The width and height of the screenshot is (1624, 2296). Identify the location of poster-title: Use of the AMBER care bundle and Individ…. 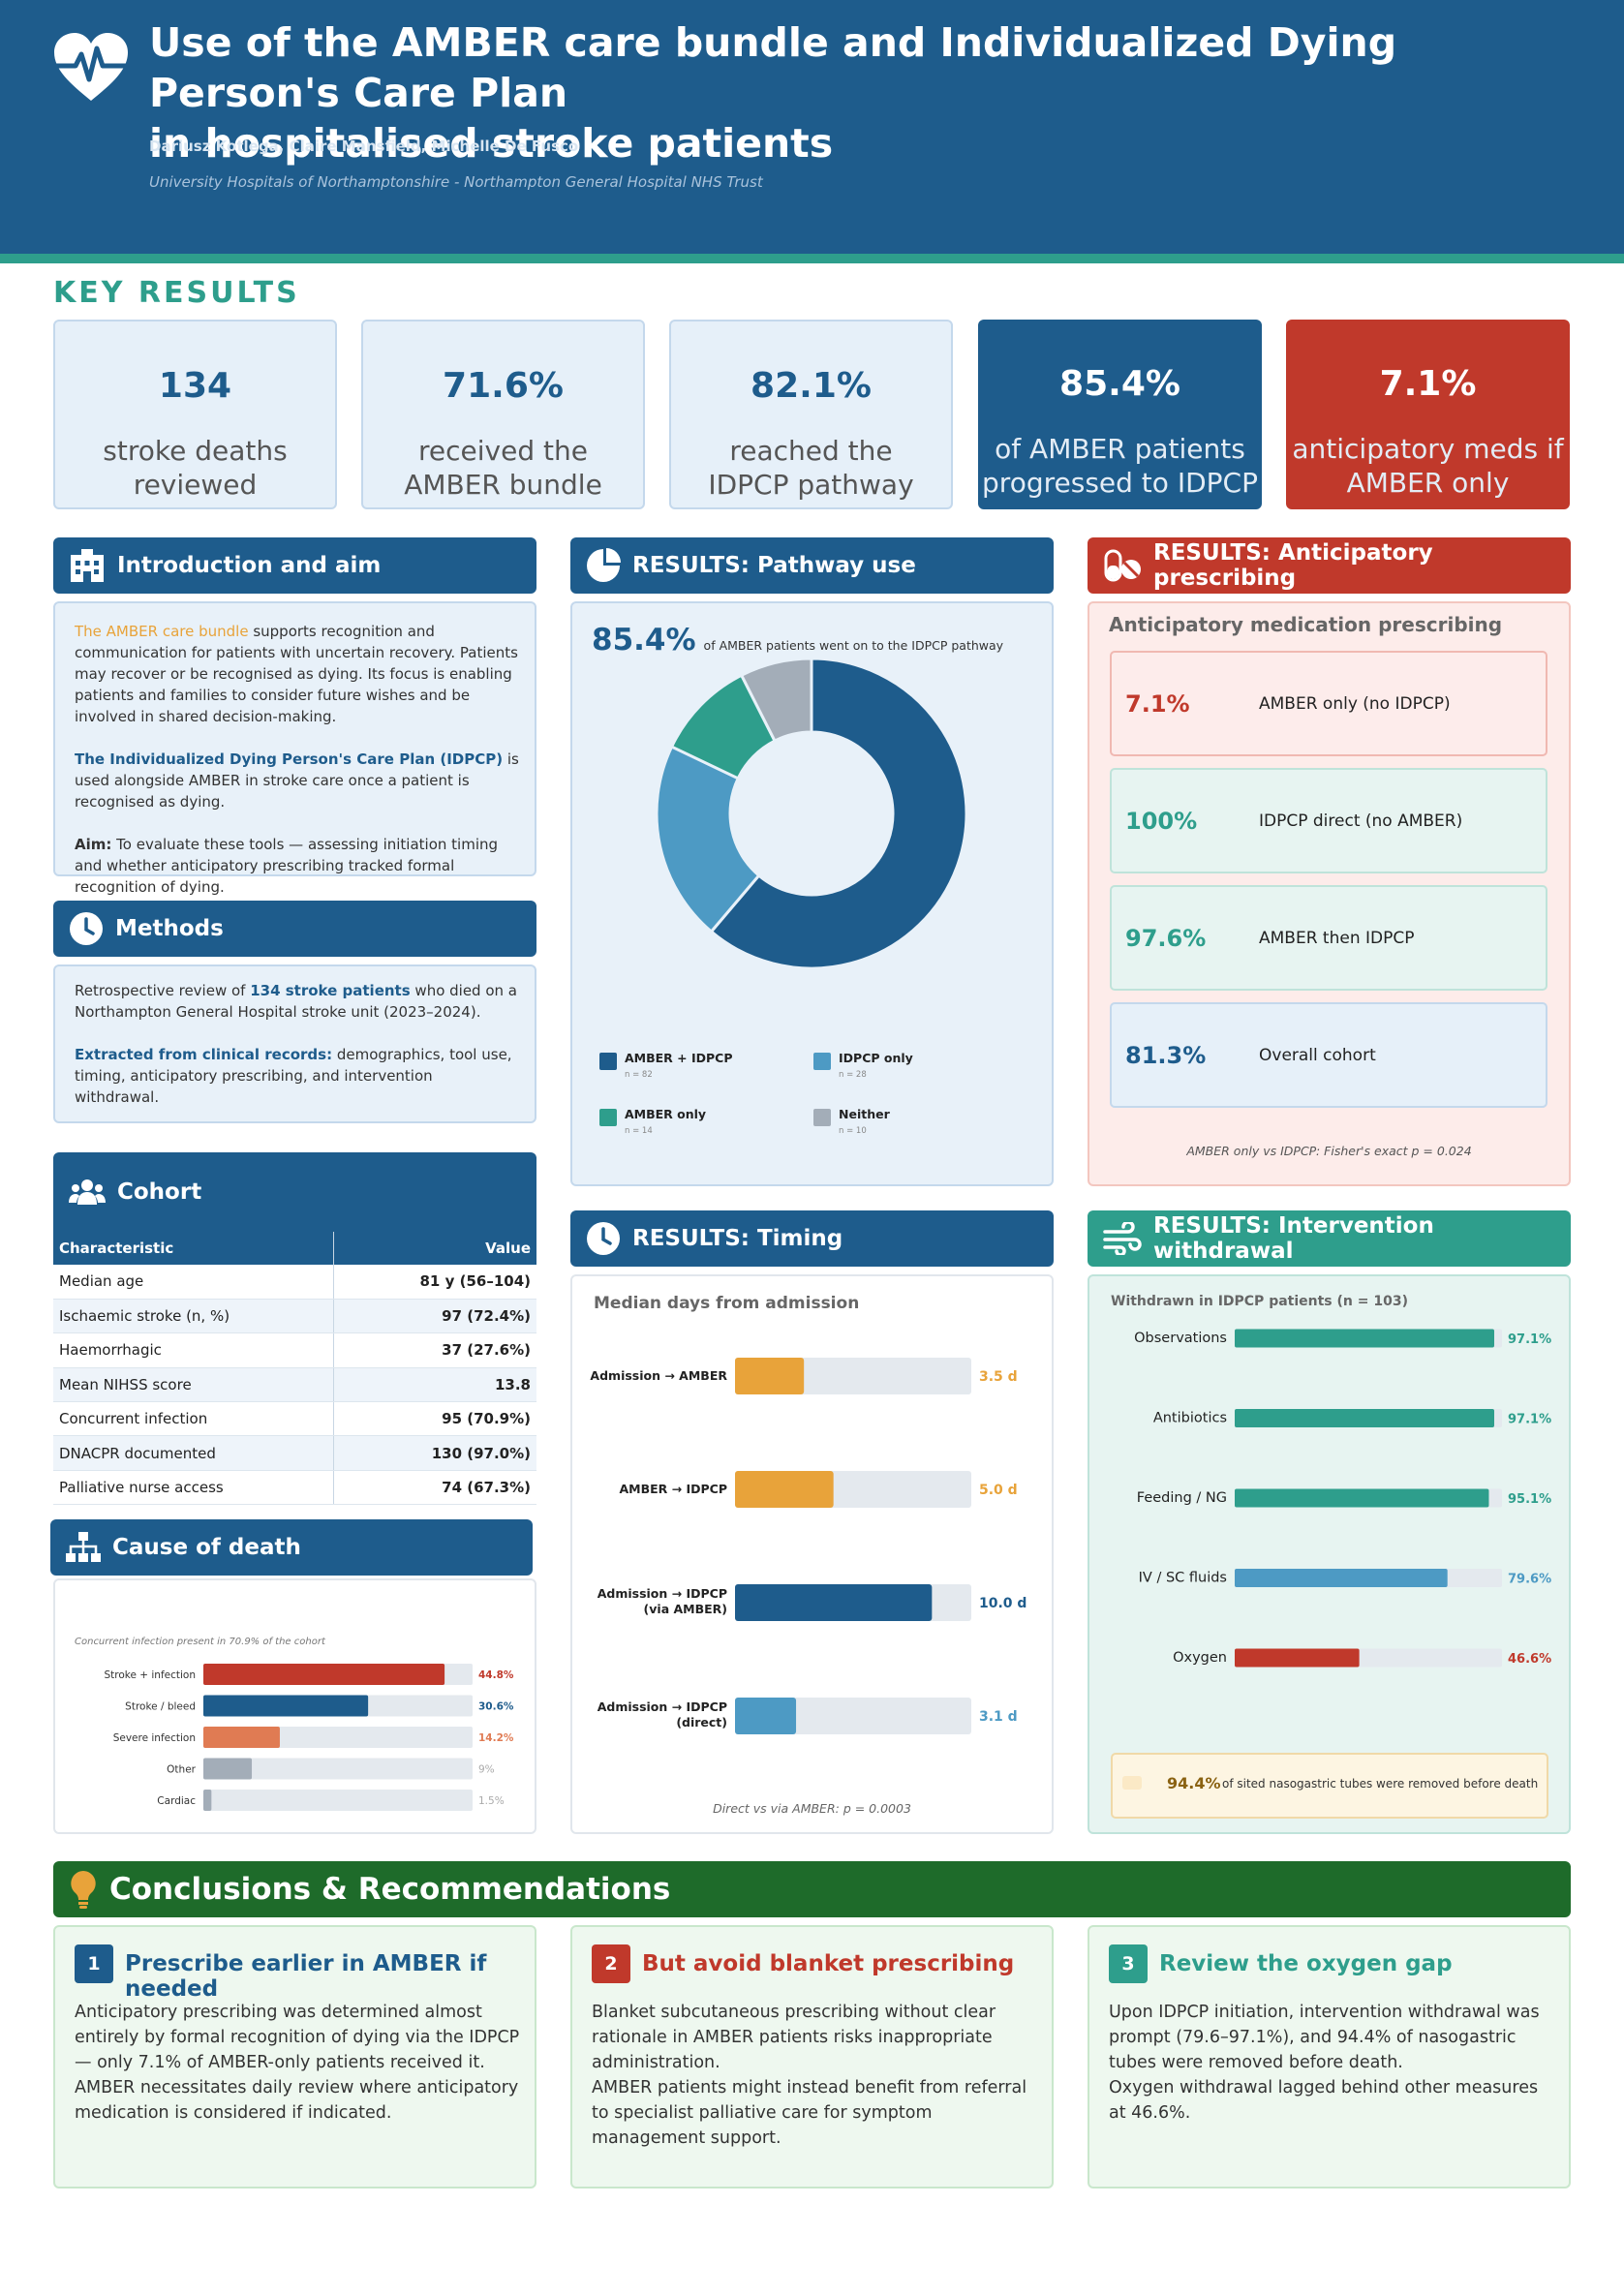
(865, 92).